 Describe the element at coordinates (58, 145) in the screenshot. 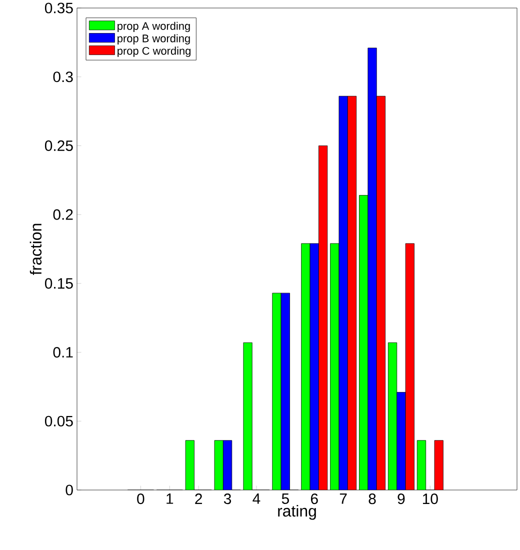

I see `y-tick-label: 0.25` at that location.